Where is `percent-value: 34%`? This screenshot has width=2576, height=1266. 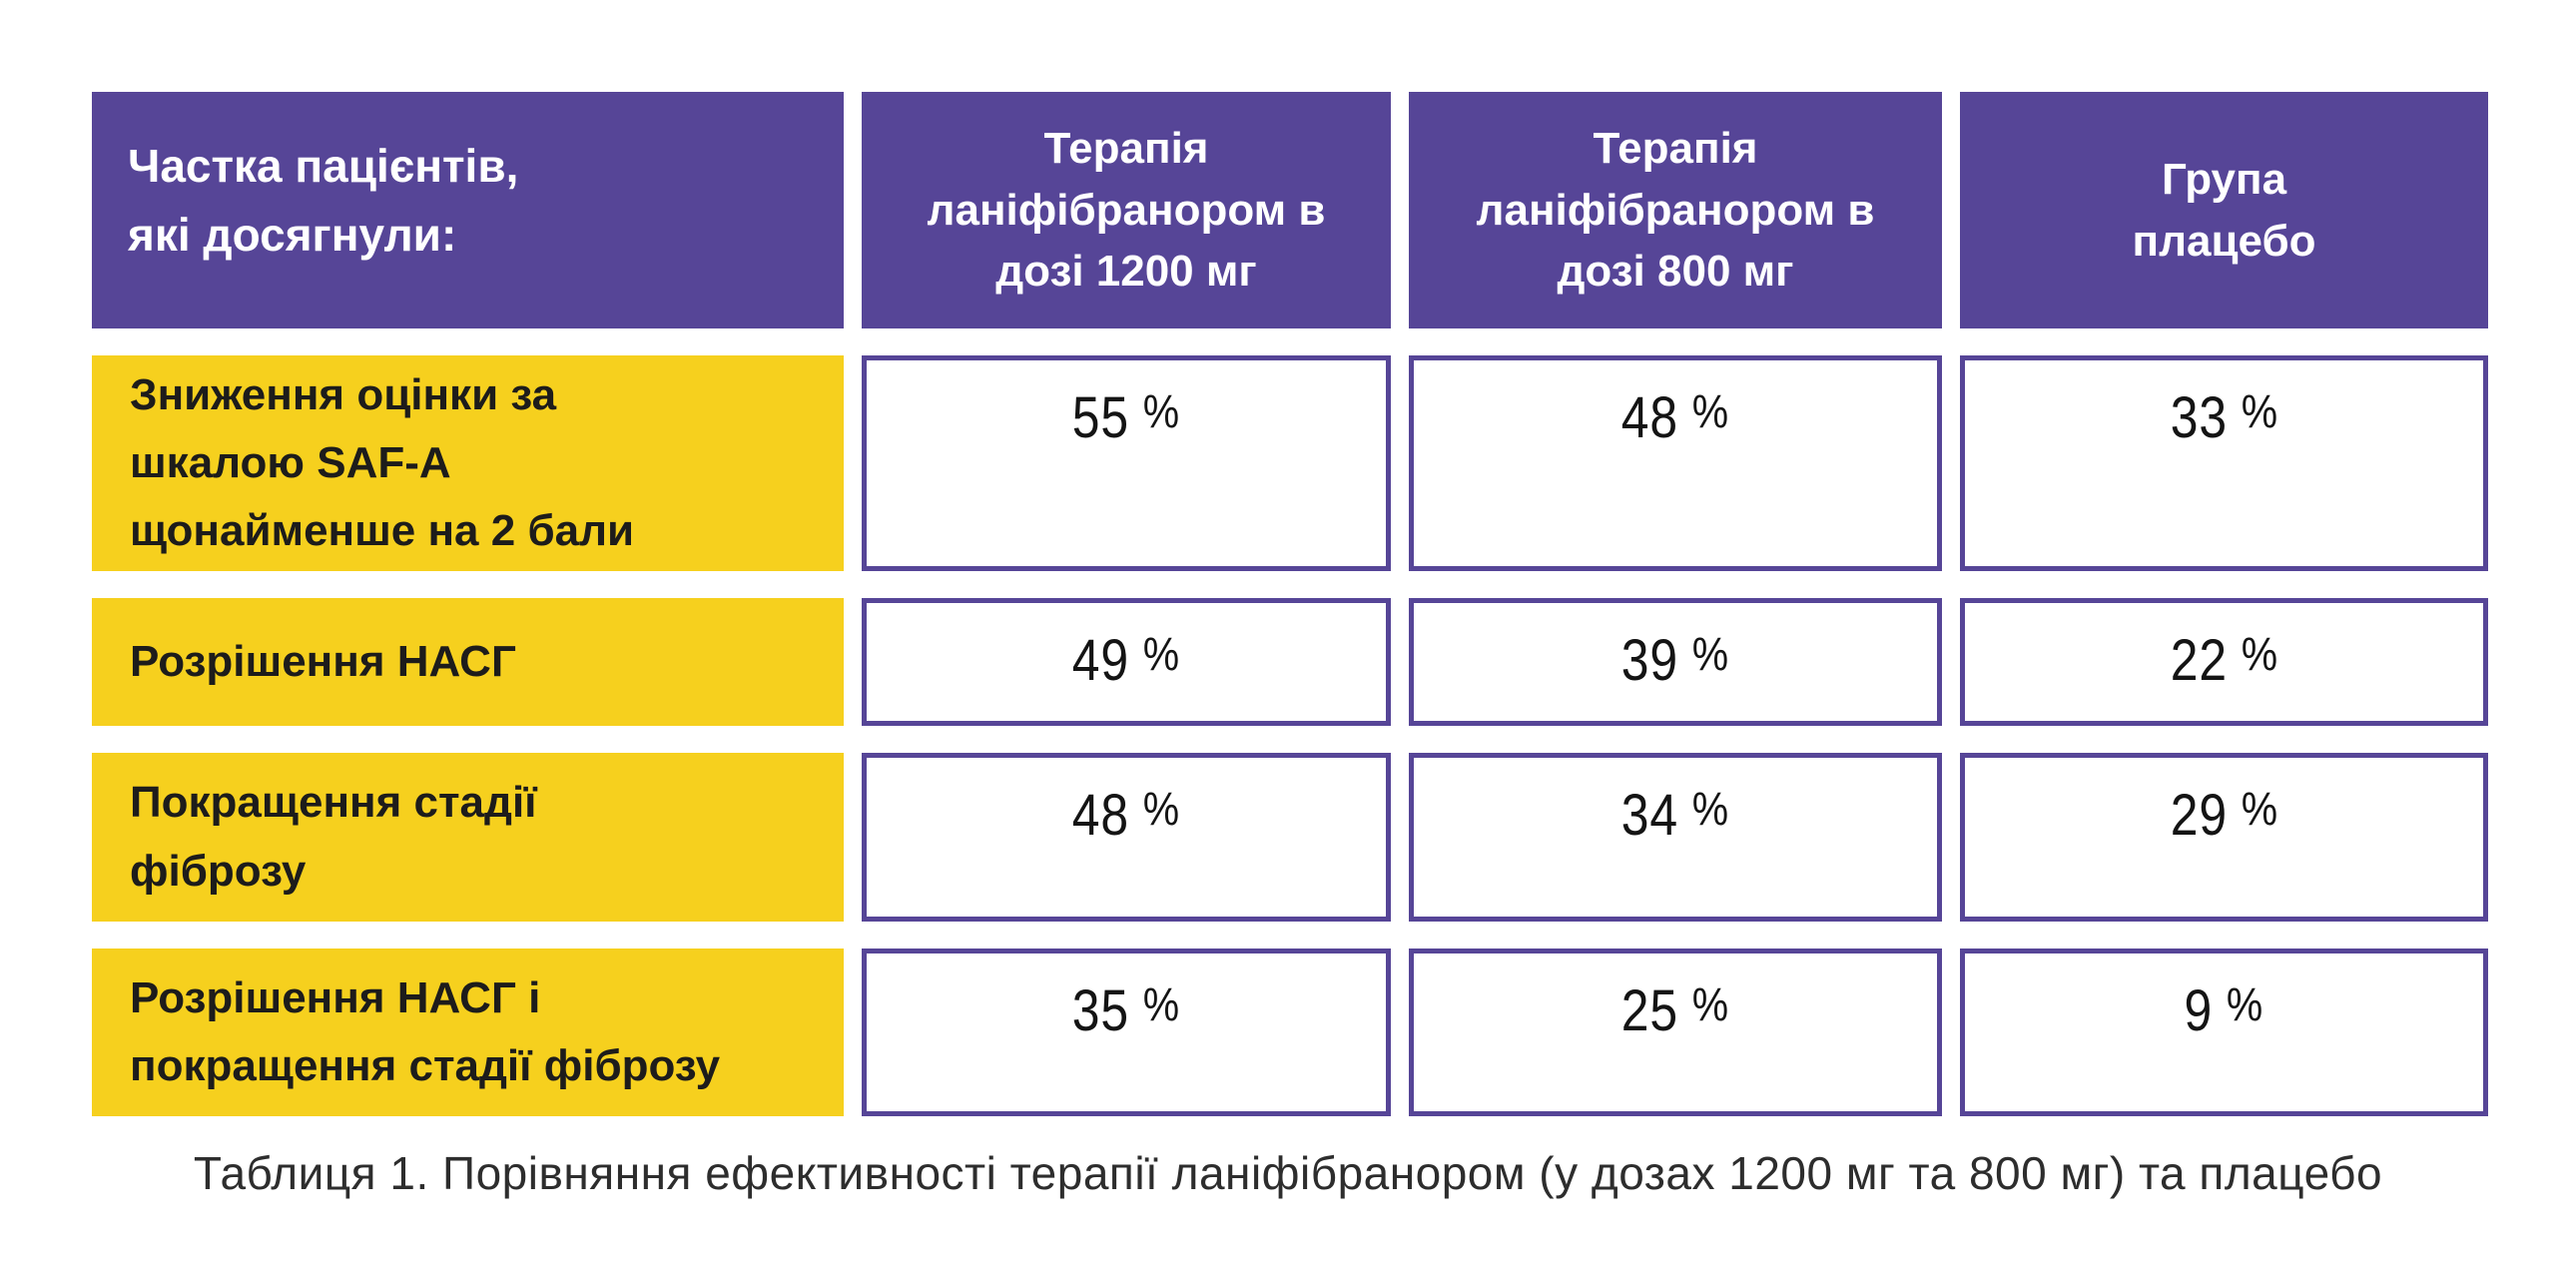 percent-value: 34% is located at coordinates (1675, 815).